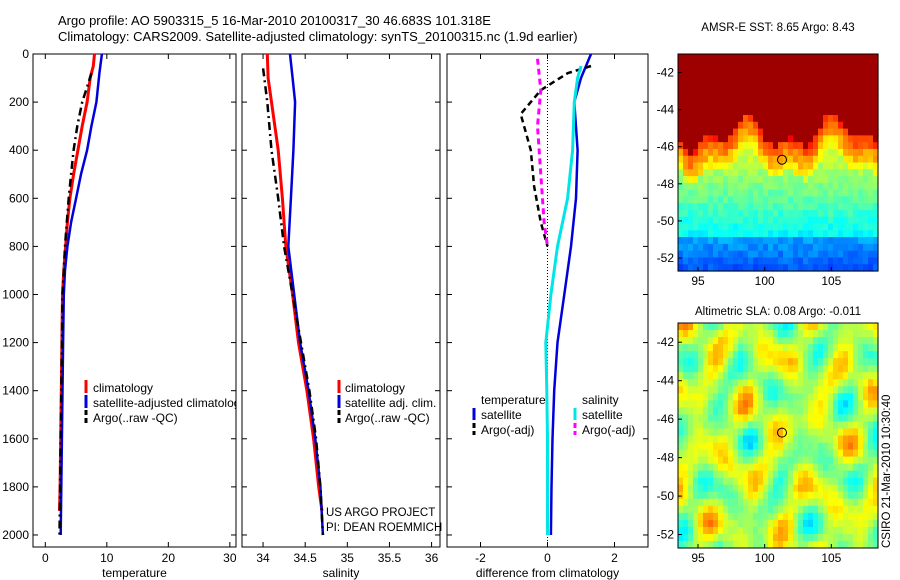  What do you see at coordinates (15, 487) in the screenshot?
I see `temperature-ytick-label: 1800` at bounding box center [15, 487].